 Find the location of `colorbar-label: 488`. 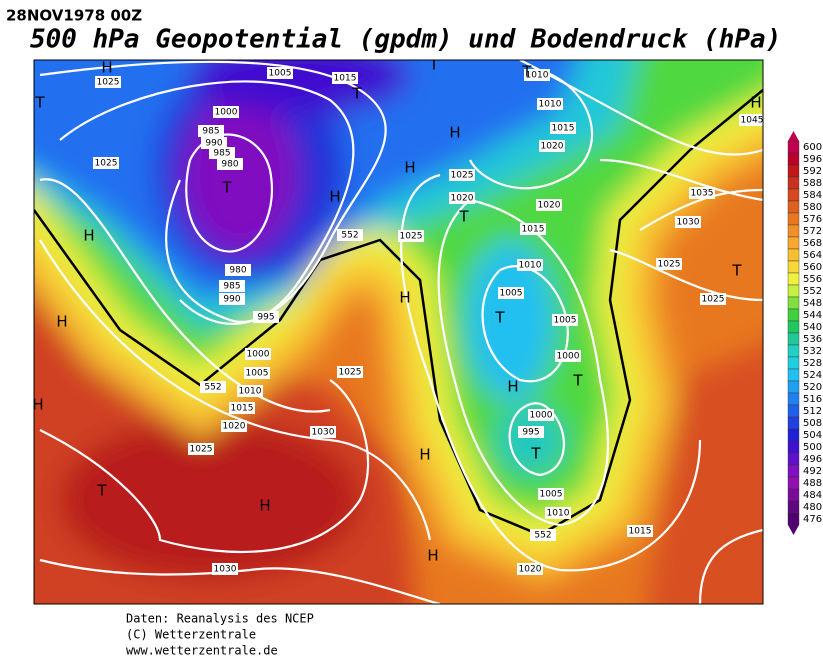

colorbar-label: 488 is located at coordinates (812, 483).